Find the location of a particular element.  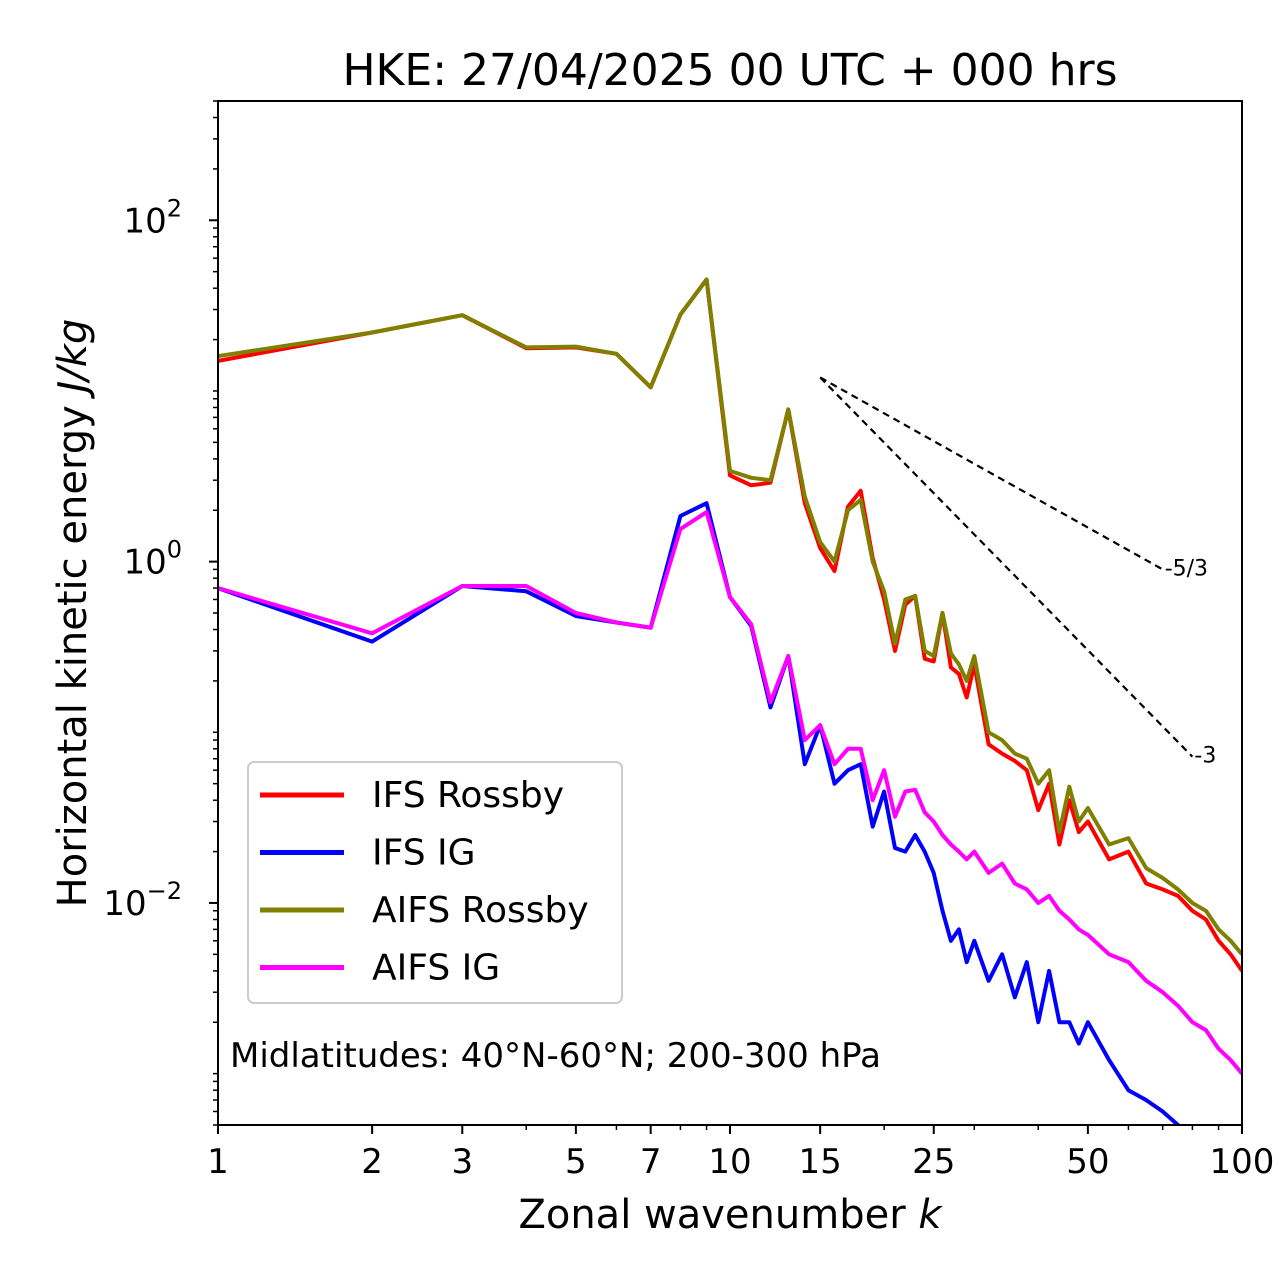

legend-box is located at coordinates (435, 882).